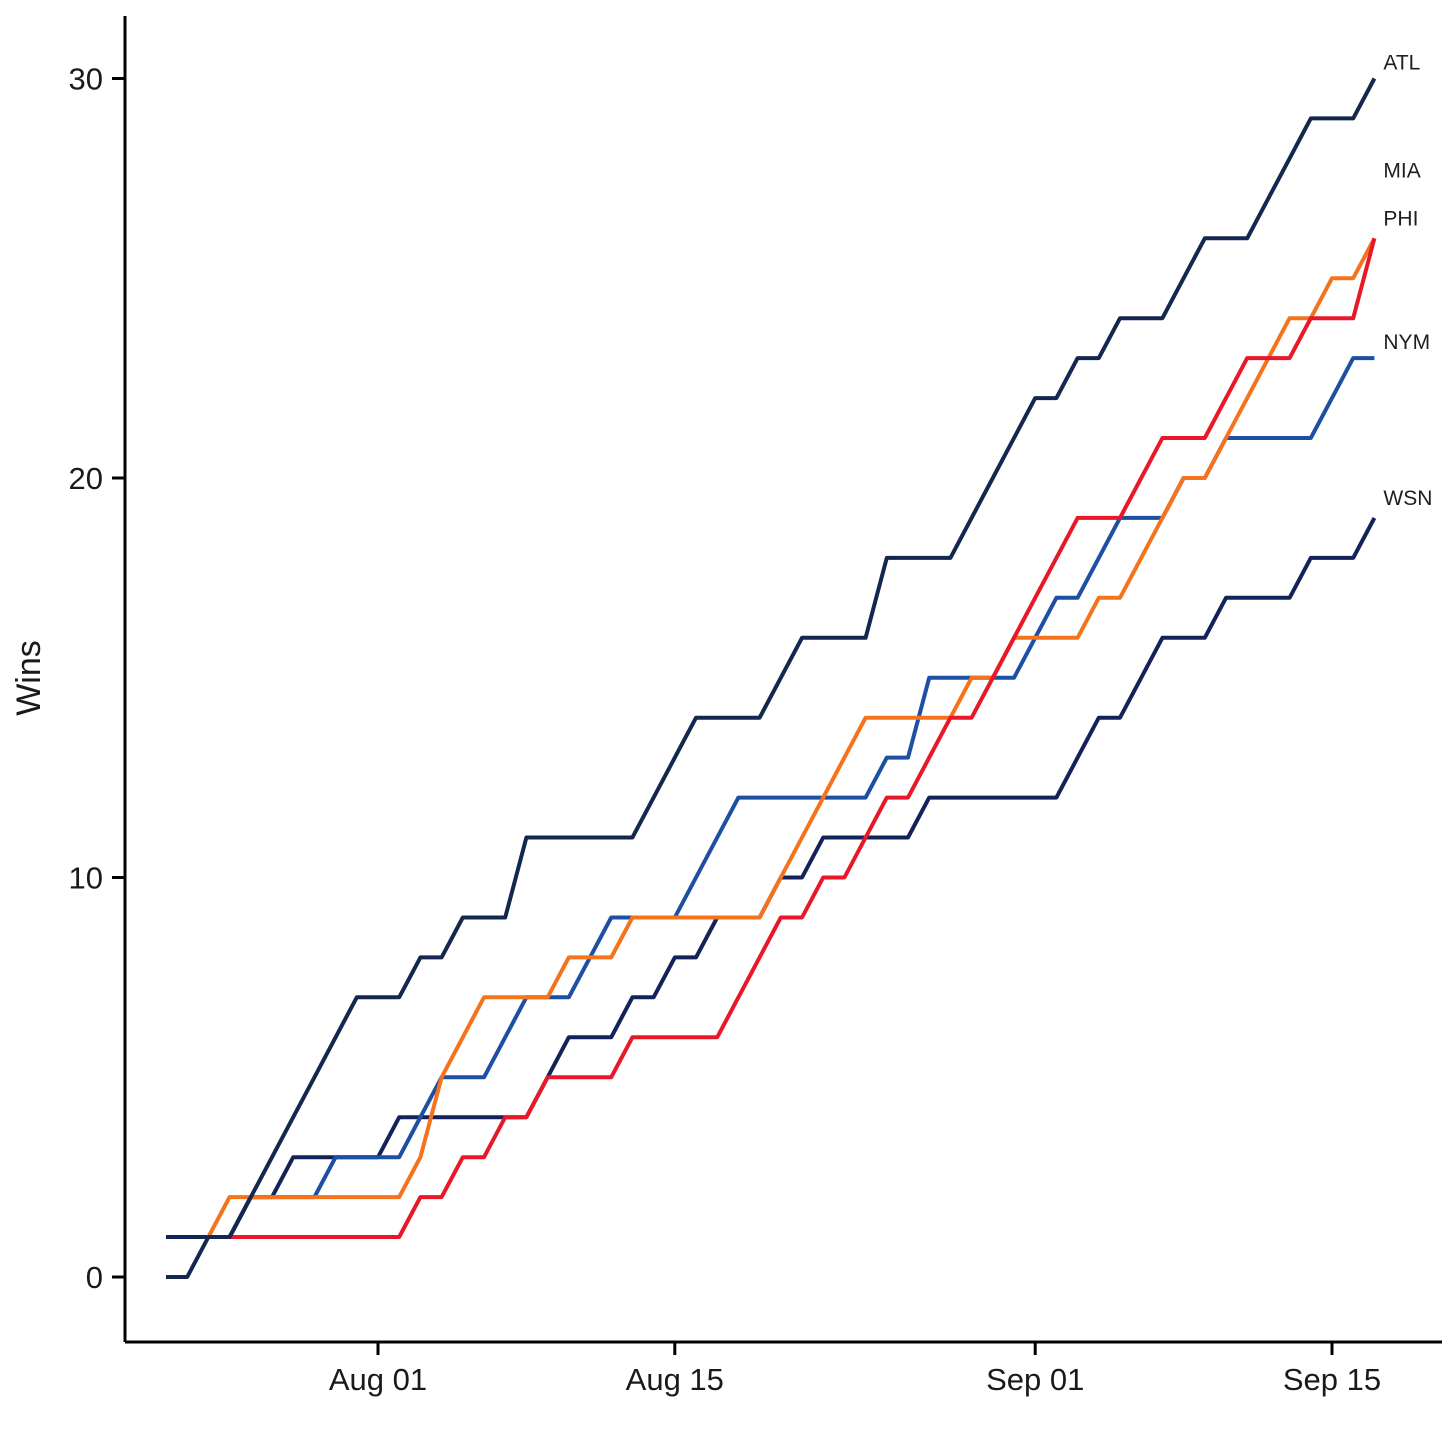 The image size is (1456, 1456). Describe the element at coordinates (675, 1379) in the screenshot. I see `x-tick-label: Aug 15` at that location.